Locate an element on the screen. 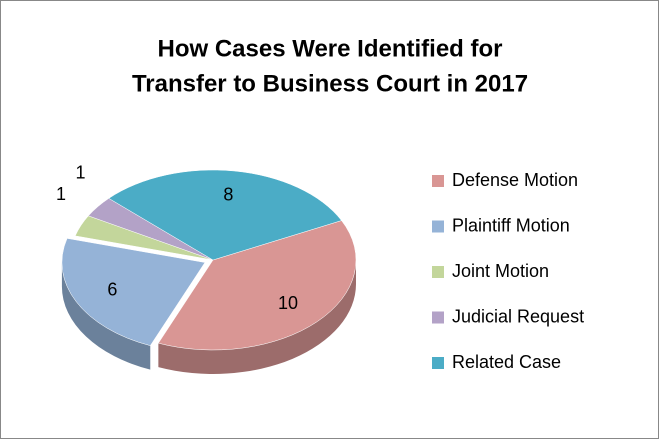 Image resolution: width=659 pixels, height=439 pixels. data-label: 8 is located at coordinates (228, 195).